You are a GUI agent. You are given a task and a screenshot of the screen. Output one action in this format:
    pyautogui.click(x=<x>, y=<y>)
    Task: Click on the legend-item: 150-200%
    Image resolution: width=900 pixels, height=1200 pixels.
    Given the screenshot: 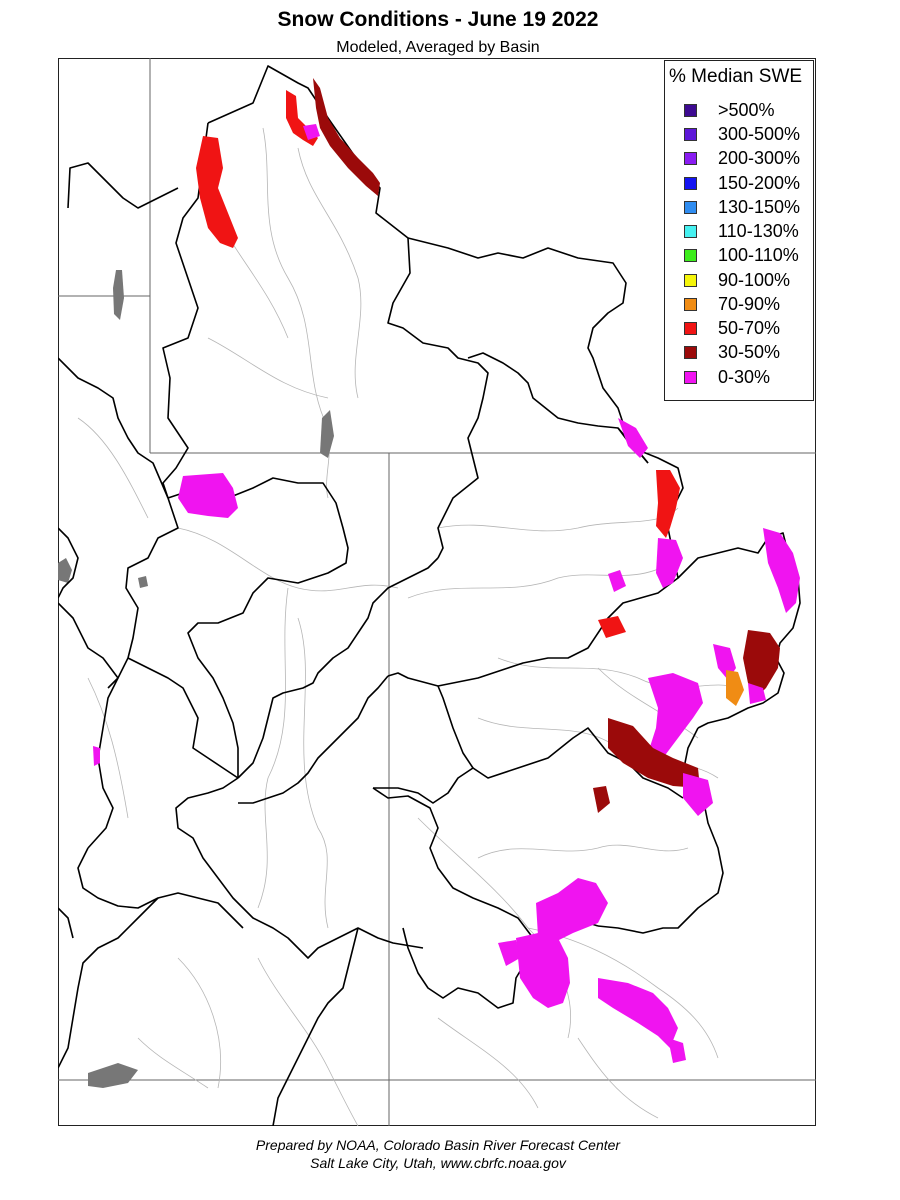 What is the action you would take?
    pyautogui.click(x=742, y=183)
    